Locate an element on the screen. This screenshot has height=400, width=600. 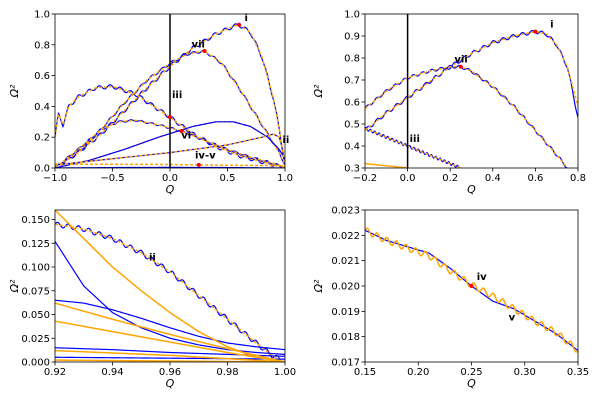
x-tick-label: 0.30 is located at coordinates (525, 372).